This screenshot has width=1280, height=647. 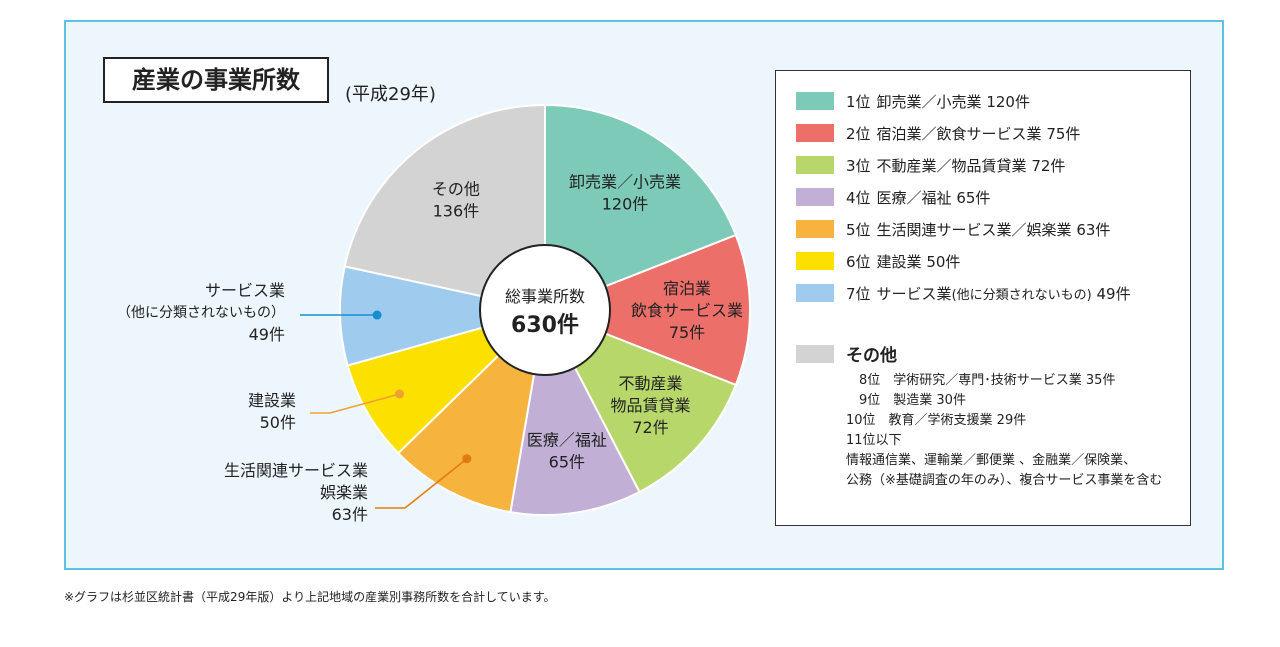 I want to click on slice-label: 136件, so click(x=456, y=210).